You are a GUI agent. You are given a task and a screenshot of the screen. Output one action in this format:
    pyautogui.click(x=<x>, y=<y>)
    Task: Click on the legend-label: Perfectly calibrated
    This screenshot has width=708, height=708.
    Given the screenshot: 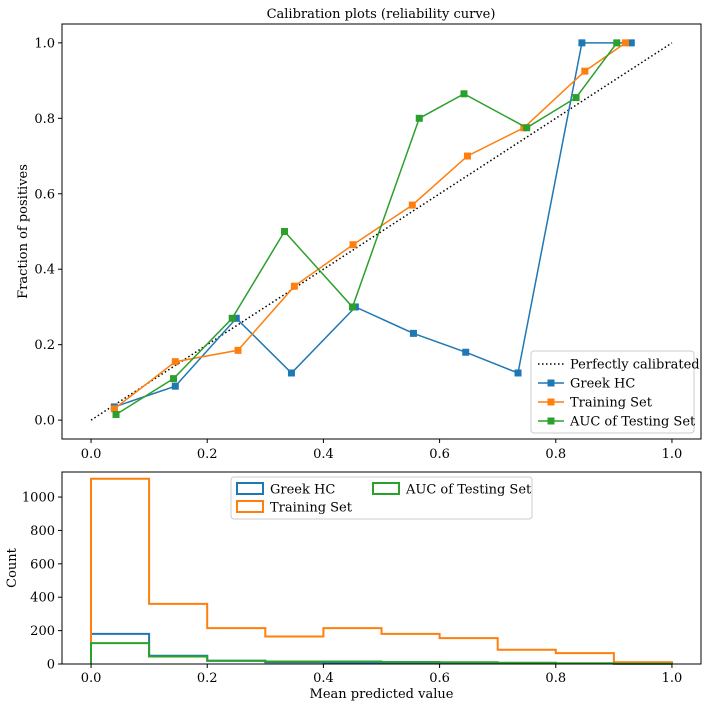 What is the action you would take?
    pyautogui.click(x=635, y=365)
    